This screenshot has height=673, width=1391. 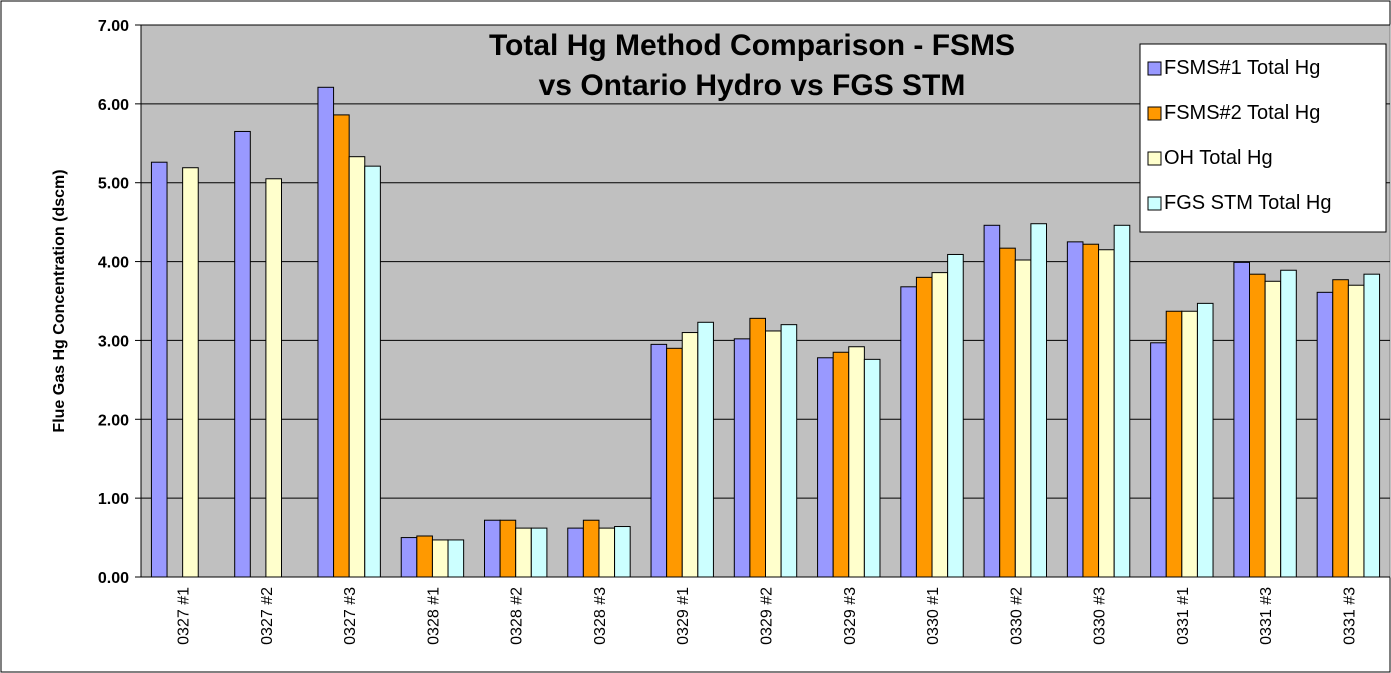 What do you see at coordinates (113, 578) in the screenshot?
I see `y-tick-label: 0.00` at bounding box center [113, 578].